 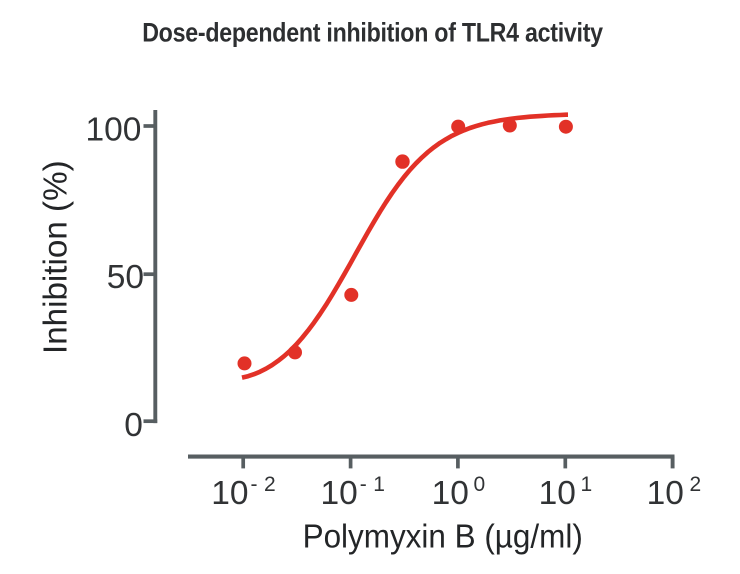 What do you see at coordinates (133, 425) in the screenshot?
I see `svg-text: 0` at bounding box center [133, 425].